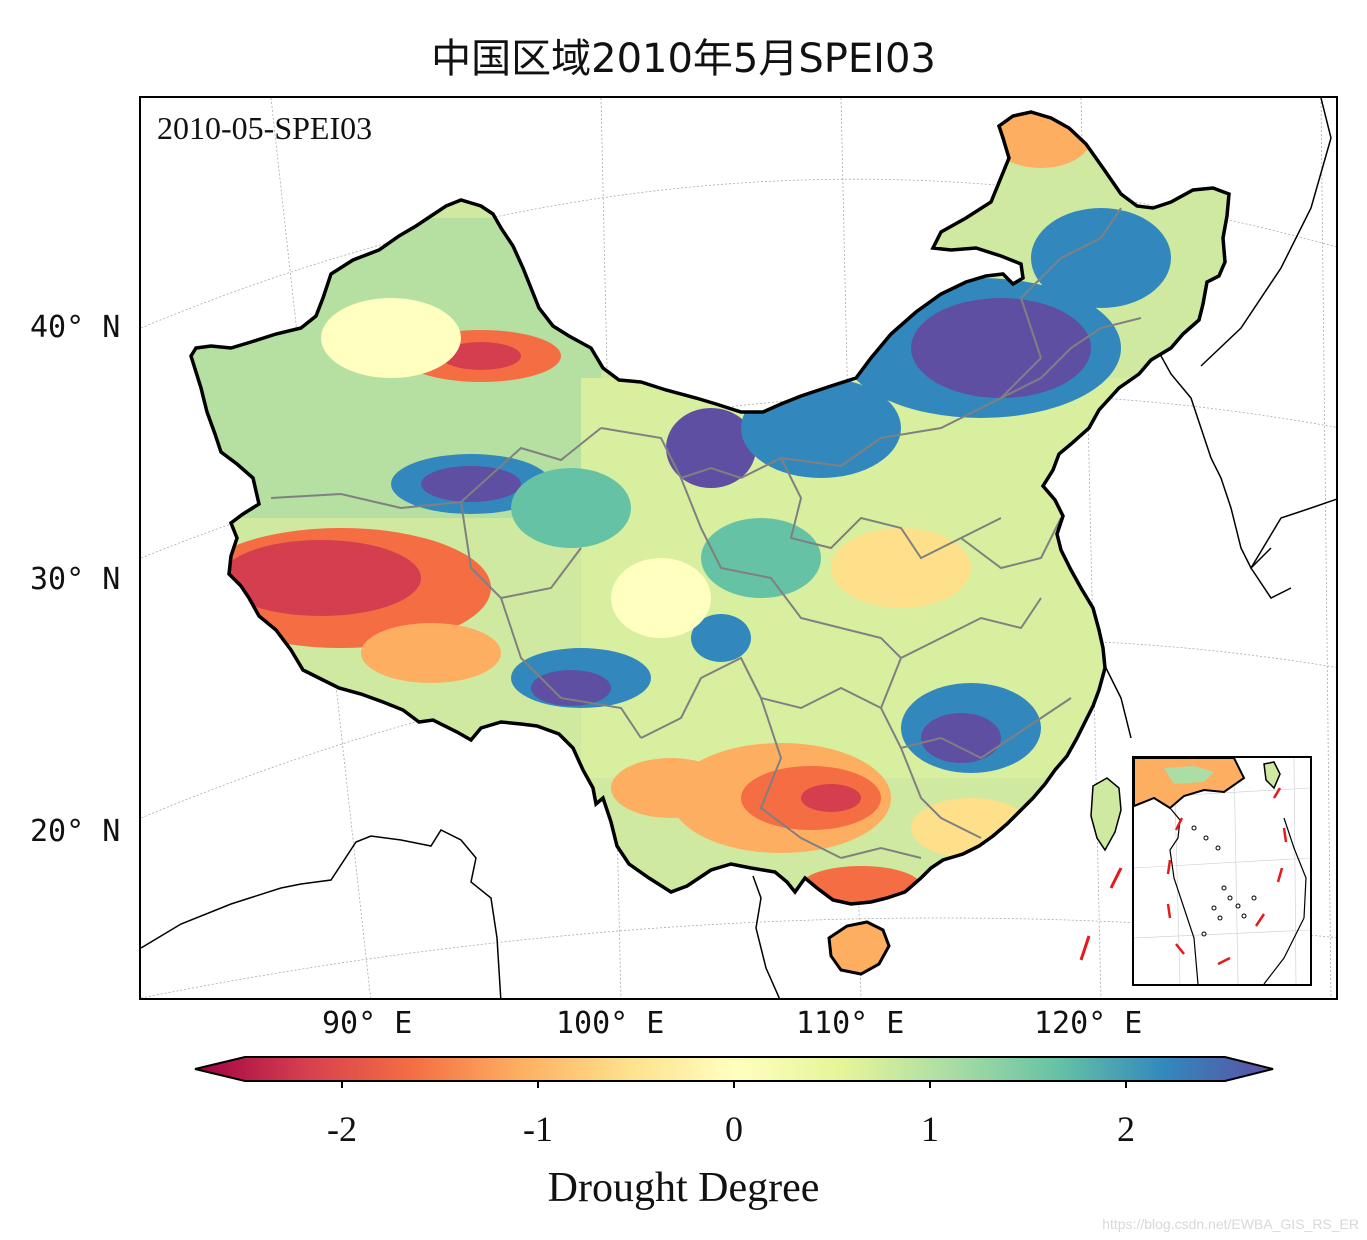  Describe the element at coordinates (1126, 1129) in the screenshot. I see `colorbar-tick-label: 2` at that location.